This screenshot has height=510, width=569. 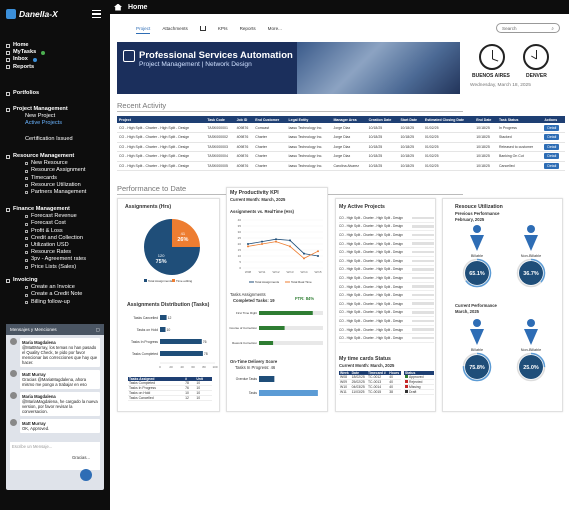 What do you see at coordinates (49, 138) in the screenshot?
I see `nav-item: Certification Issued` at bounding box center [49, 138].